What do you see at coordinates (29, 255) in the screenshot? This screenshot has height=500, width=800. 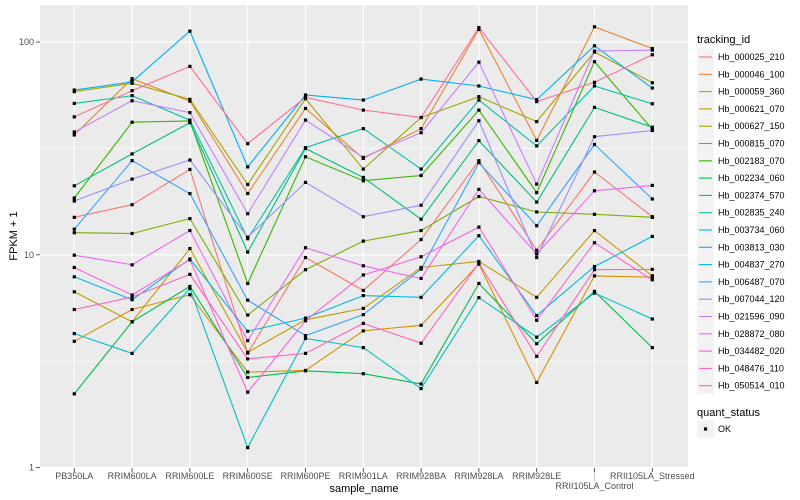 I see `y-axis: 1 10 100` at bounding box center [29, 255].